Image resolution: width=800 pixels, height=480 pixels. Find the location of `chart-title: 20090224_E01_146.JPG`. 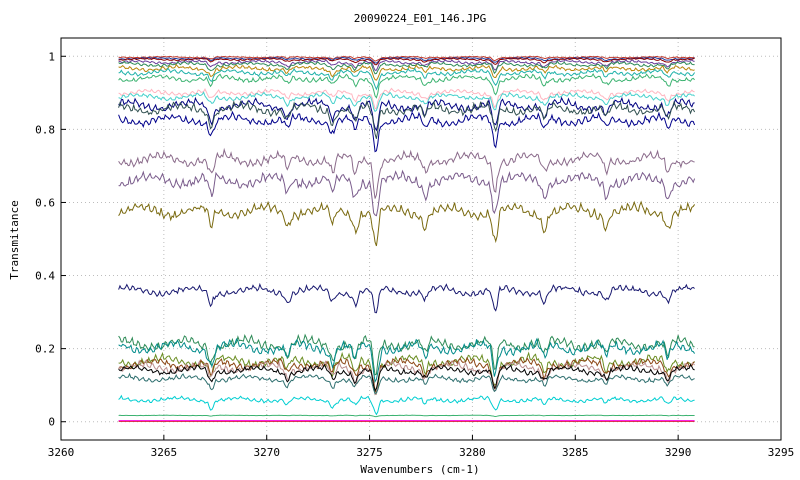

chart-title: 20090224_E01_146.JPG is located at coordinates (420, 18).